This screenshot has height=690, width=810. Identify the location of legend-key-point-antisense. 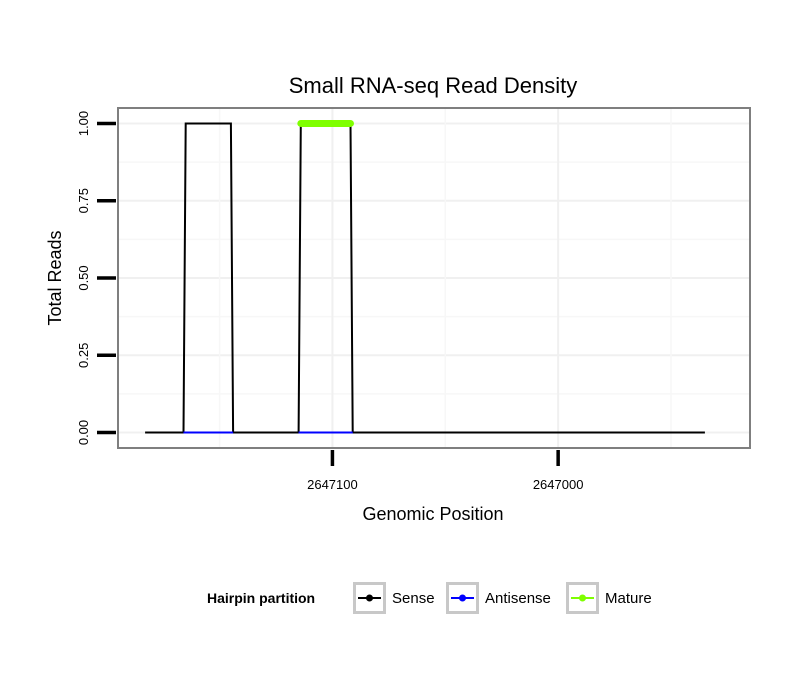
(462, 598).